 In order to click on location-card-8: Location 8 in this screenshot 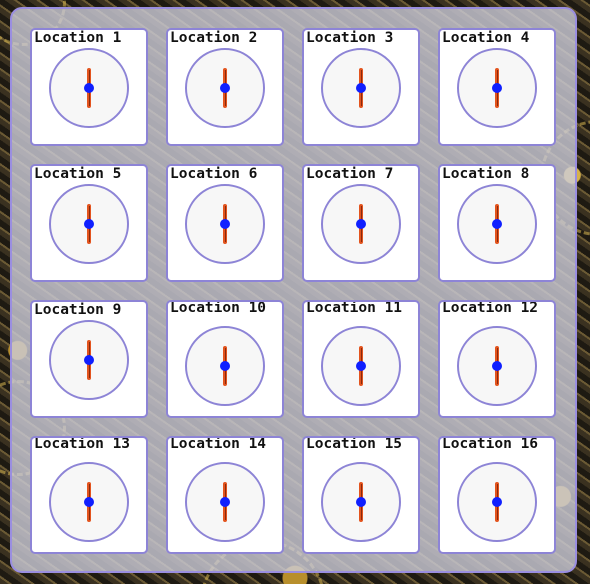, I will do `click(497, 223)`.